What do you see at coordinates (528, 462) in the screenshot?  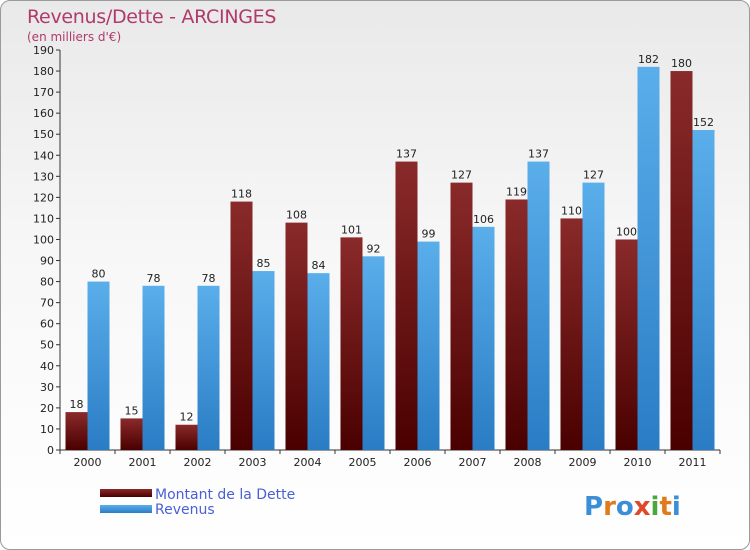 I see `x-tick-label: 2008` at bounding box center [528, 462].